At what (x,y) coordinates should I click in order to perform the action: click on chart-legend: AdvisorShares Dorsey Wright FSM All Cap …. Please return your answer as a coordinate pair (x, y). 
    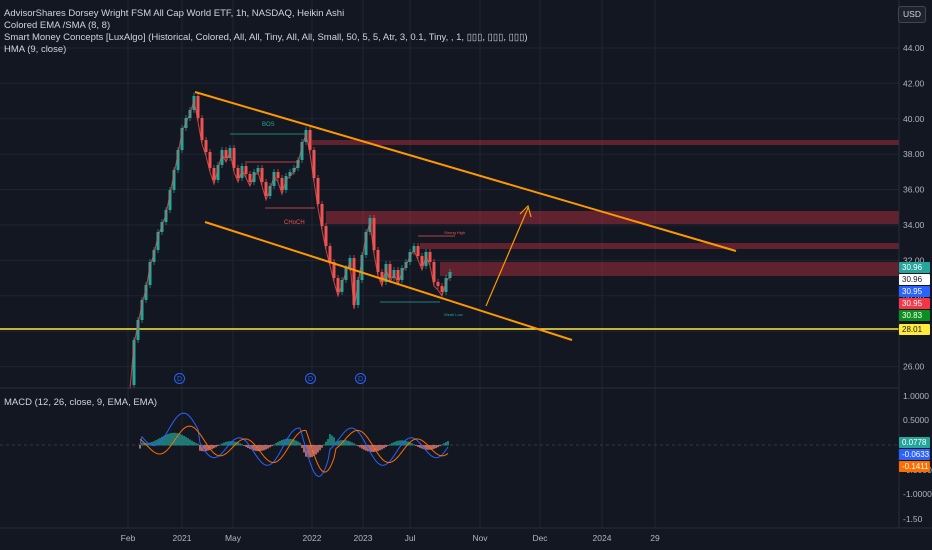
    Looking at the image, I should click on (265, 32).